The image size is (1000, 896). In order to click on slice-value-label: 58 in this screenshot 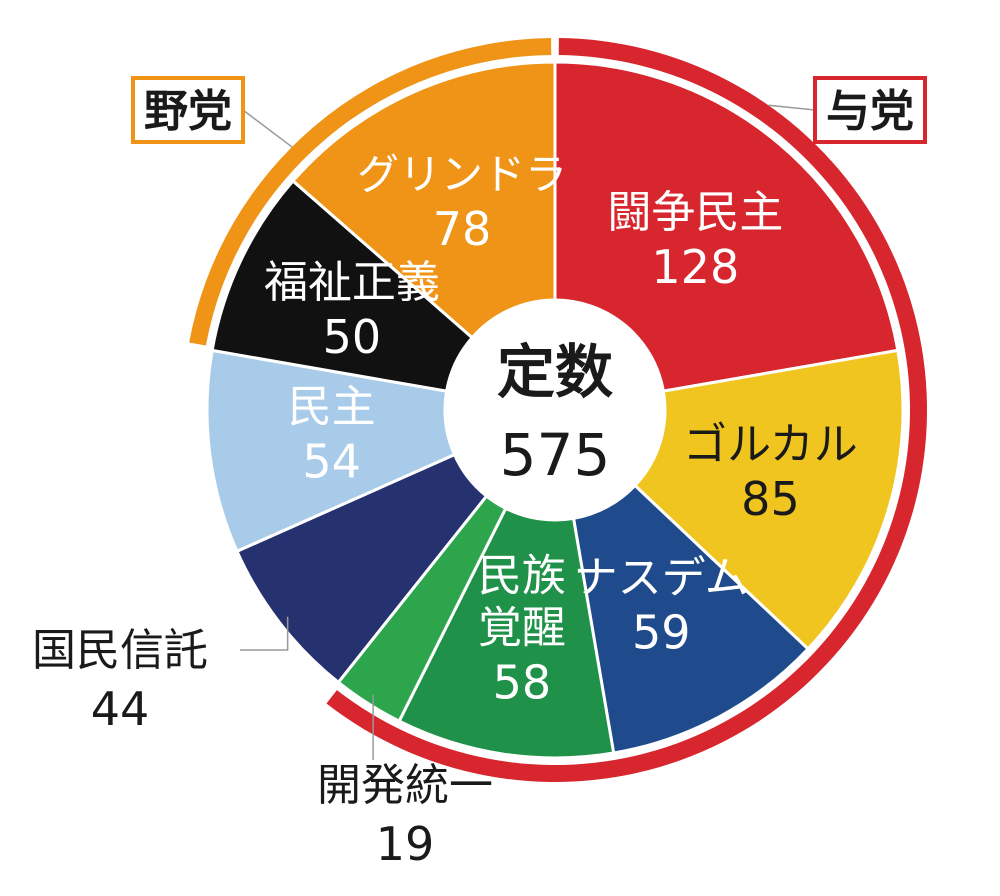, I will do `click(522, 683)`.